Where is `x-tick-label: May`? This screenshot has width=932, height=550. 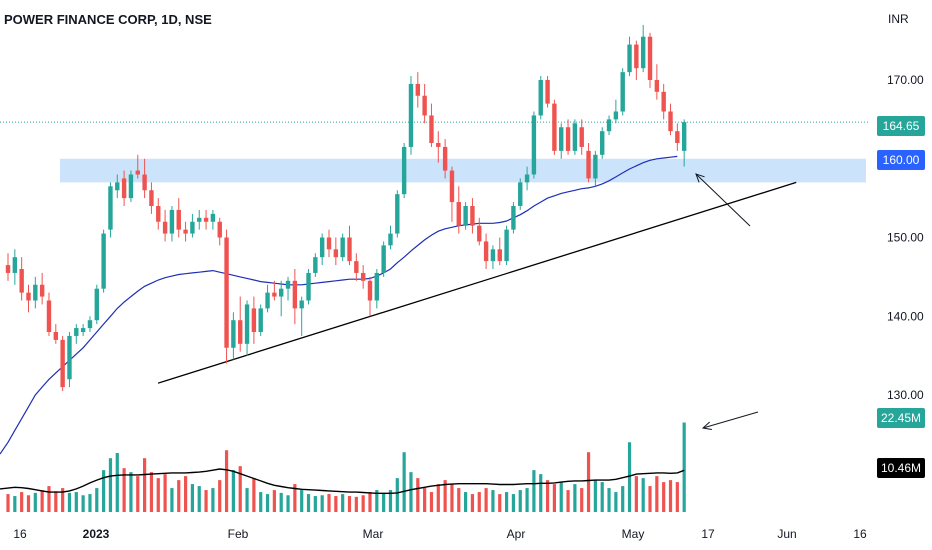
x-tick-label: May is located at coordinates (633, 534).